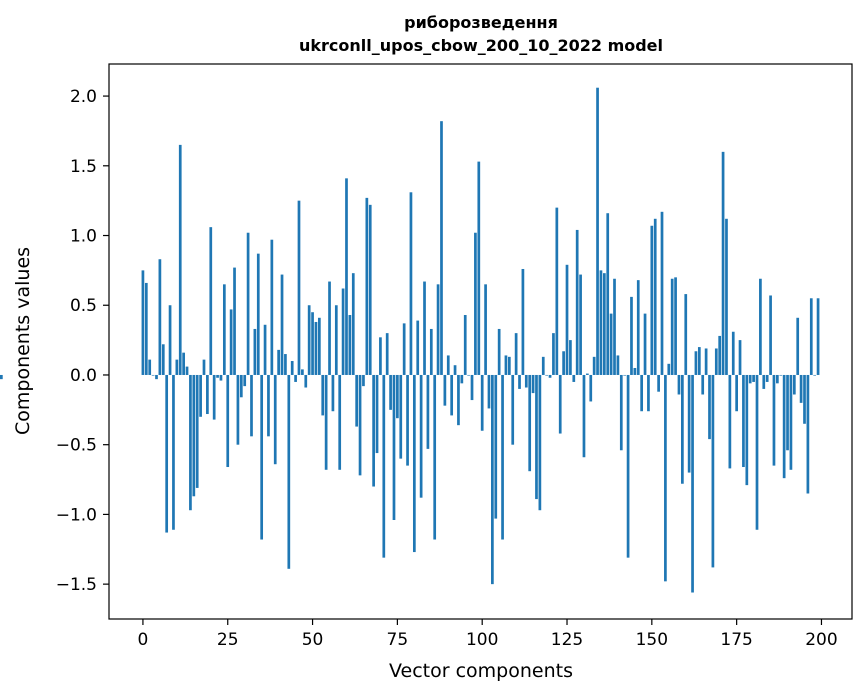 This screenshot has width=867, height=696. I want to click on y-tick-label: 2.0, so click(83, 97).